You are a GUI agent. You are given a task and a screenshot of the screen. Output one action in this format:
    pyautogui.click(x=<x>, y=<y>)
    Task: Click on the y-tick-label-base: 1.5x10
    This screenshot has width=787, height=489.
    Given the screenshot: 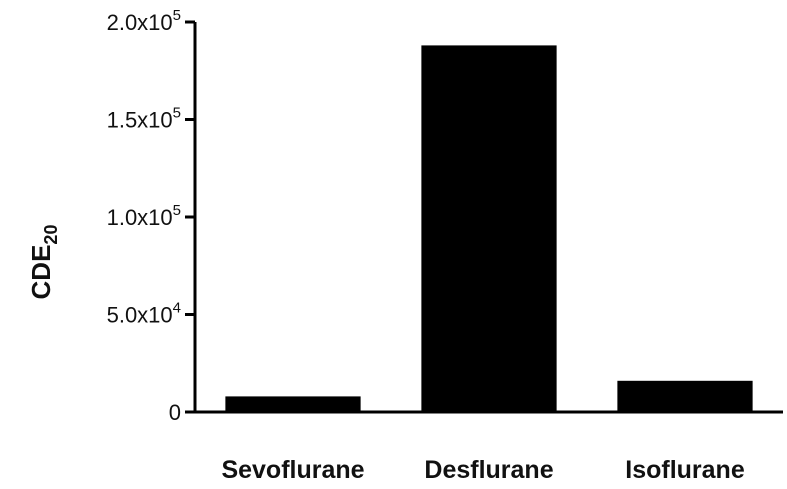 What is the action you would take?
    pyautogui.click(x=140, y=120)
    